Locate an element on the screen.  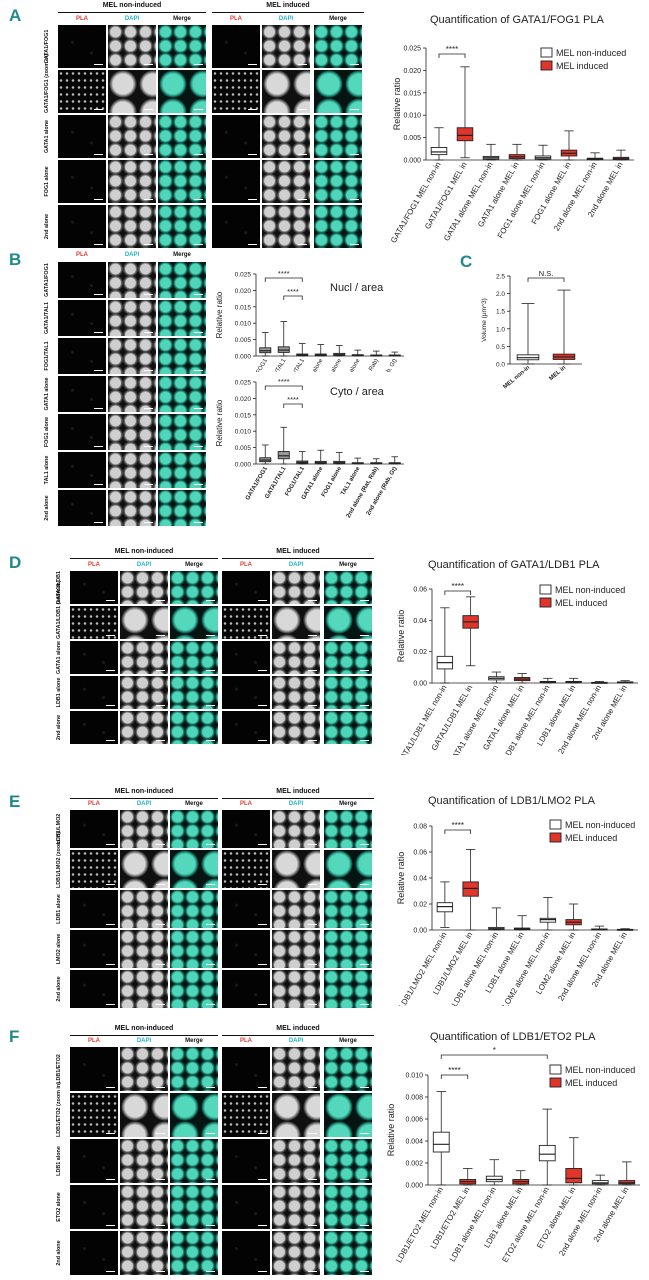
significance-label: N.S. is located at coordinates (546, 273).